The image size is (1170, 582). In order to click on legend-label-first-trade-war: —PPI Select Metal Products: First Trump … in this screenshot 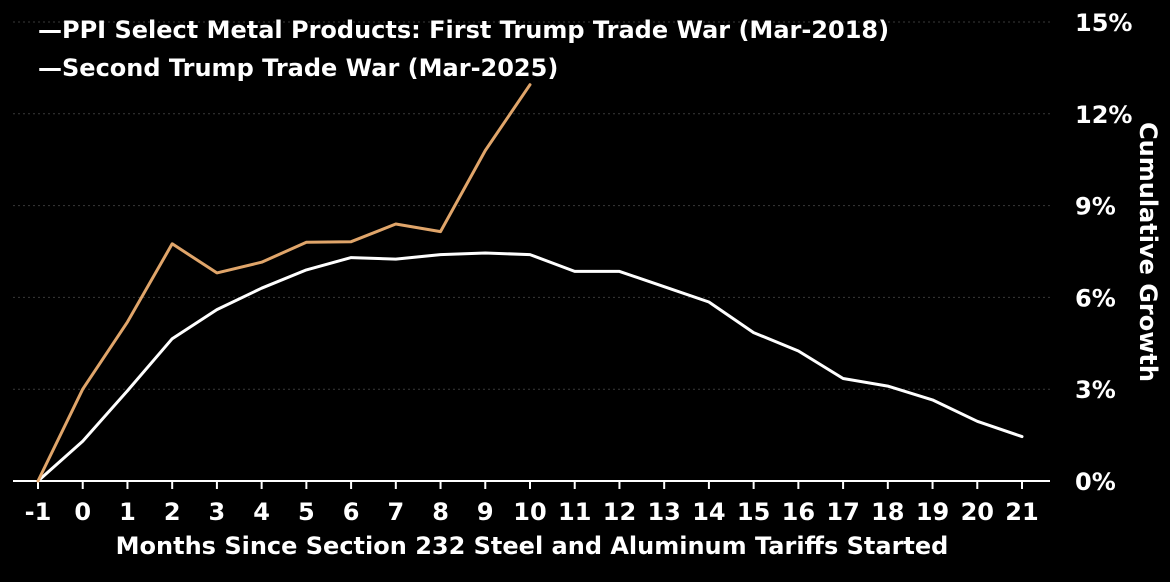, I will do `click(463, 30)`.